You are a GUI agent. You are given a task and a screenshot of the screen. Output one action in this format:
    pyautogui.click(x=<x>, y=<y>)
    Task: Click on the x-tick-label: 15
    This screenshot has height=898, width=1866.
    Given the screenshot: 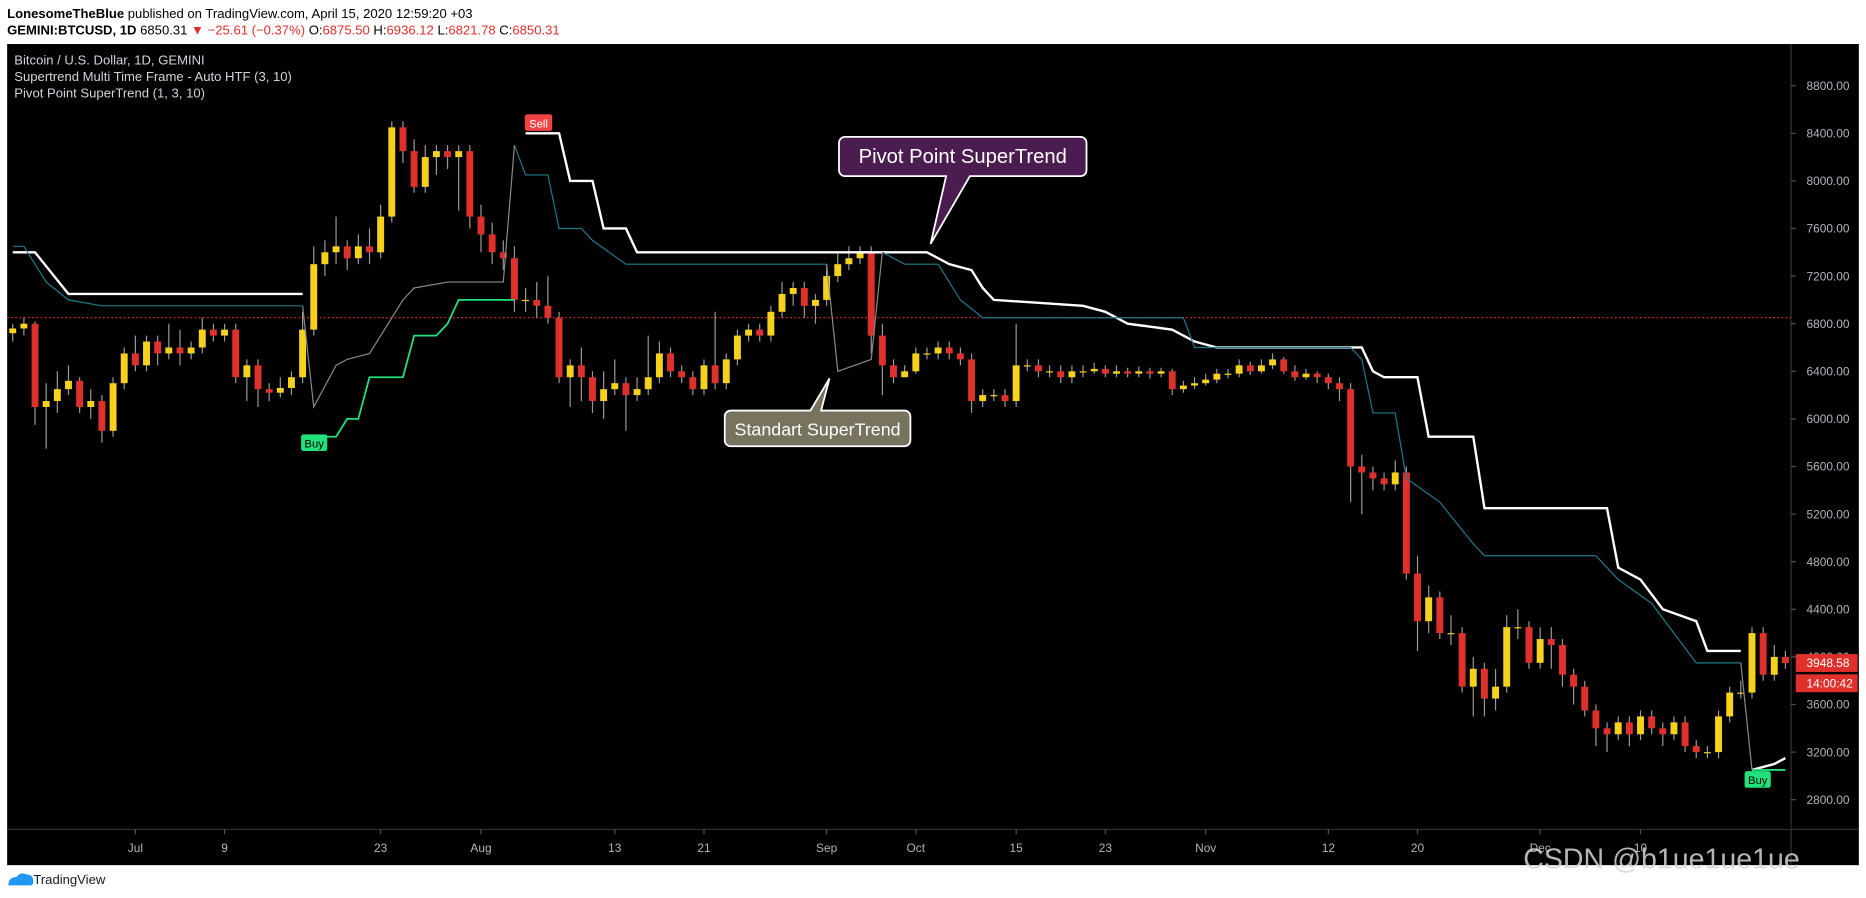 What is the action you would take?
    pyautogui.click(x=1017, y=848)
    